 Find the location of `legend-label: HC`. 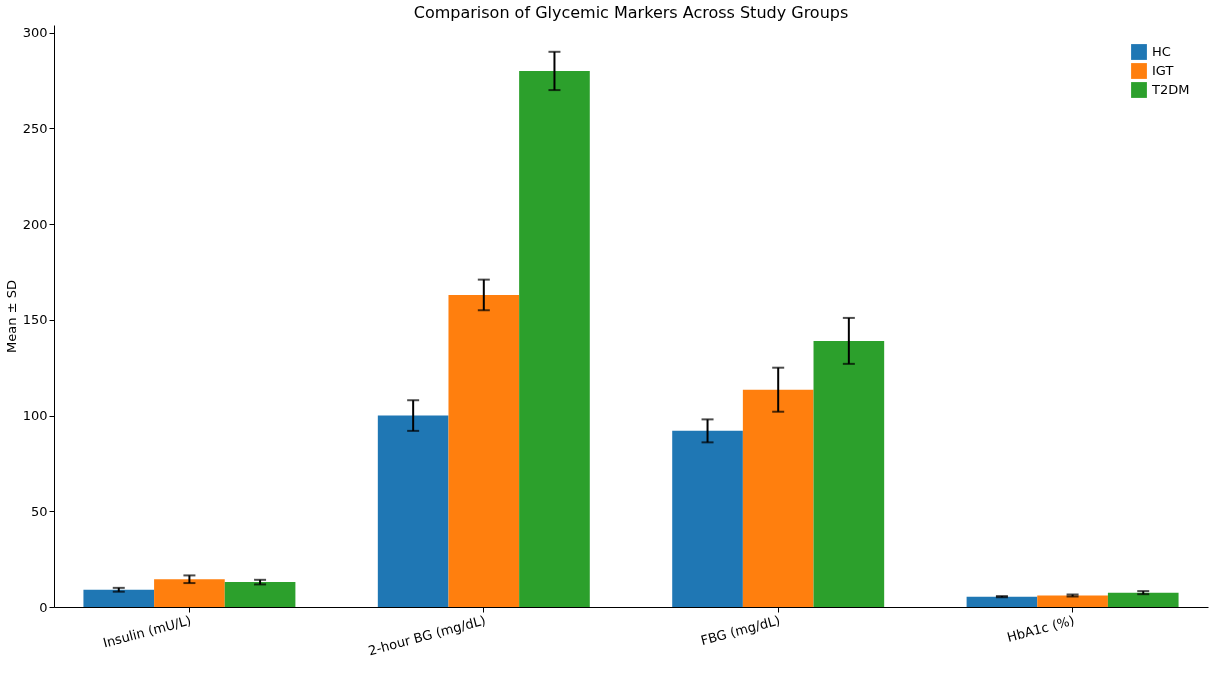

legend-label: HC is located at coordinates (1161, 51).